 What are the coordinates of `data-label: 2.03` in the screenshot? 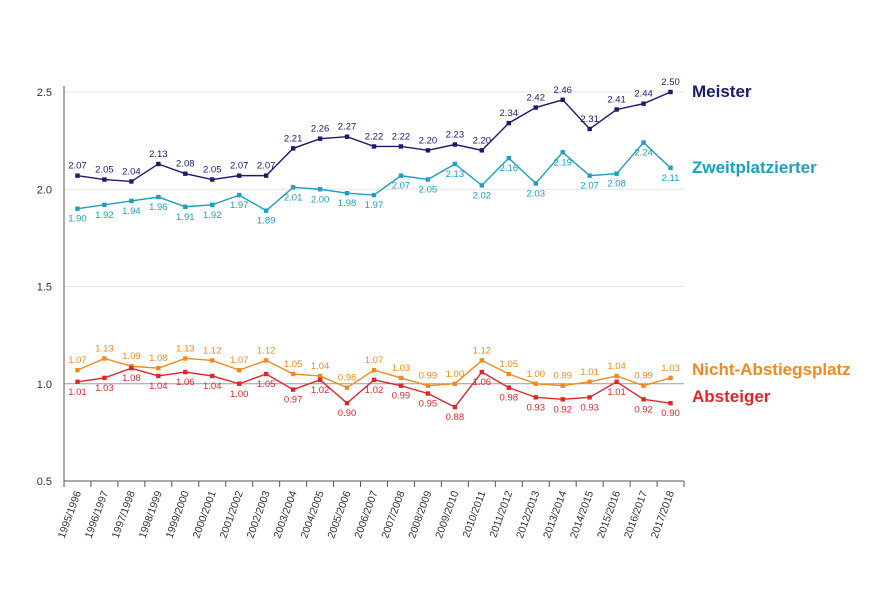 It's located at (535, 193).